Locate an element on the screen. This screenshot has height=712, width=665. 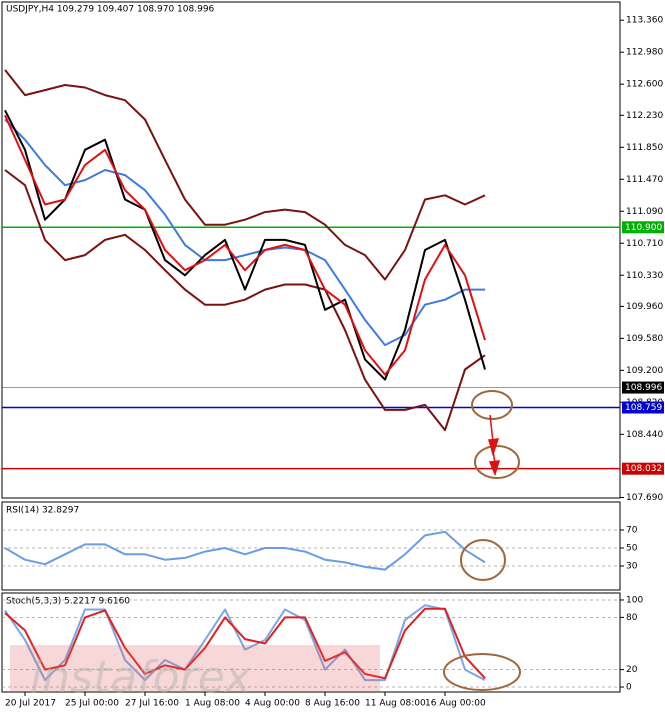
y-tick-label: 110.710 is located at coordinates (644, 244).